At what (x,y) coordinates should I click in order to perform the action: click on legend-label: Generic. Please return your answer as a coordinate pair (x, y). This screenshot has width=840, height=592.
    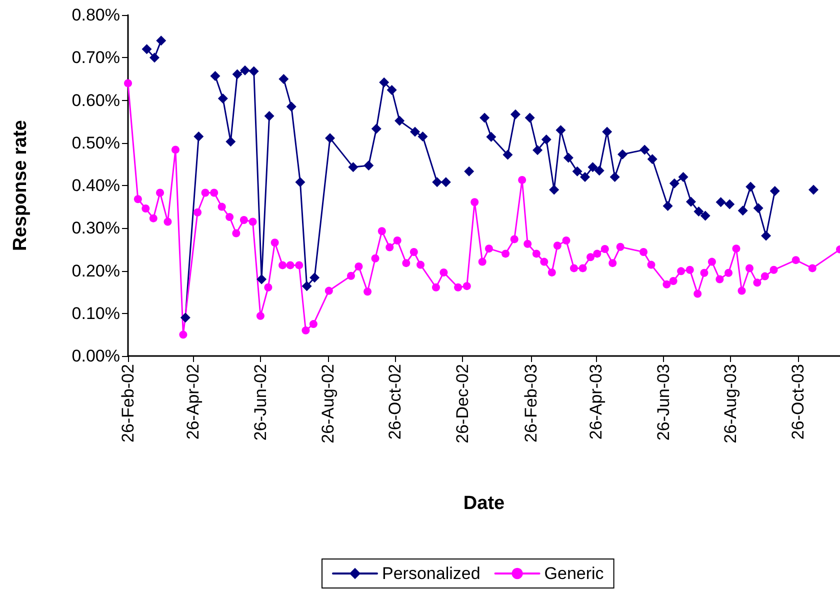
    Looking at the image, I should click on (574, 573).